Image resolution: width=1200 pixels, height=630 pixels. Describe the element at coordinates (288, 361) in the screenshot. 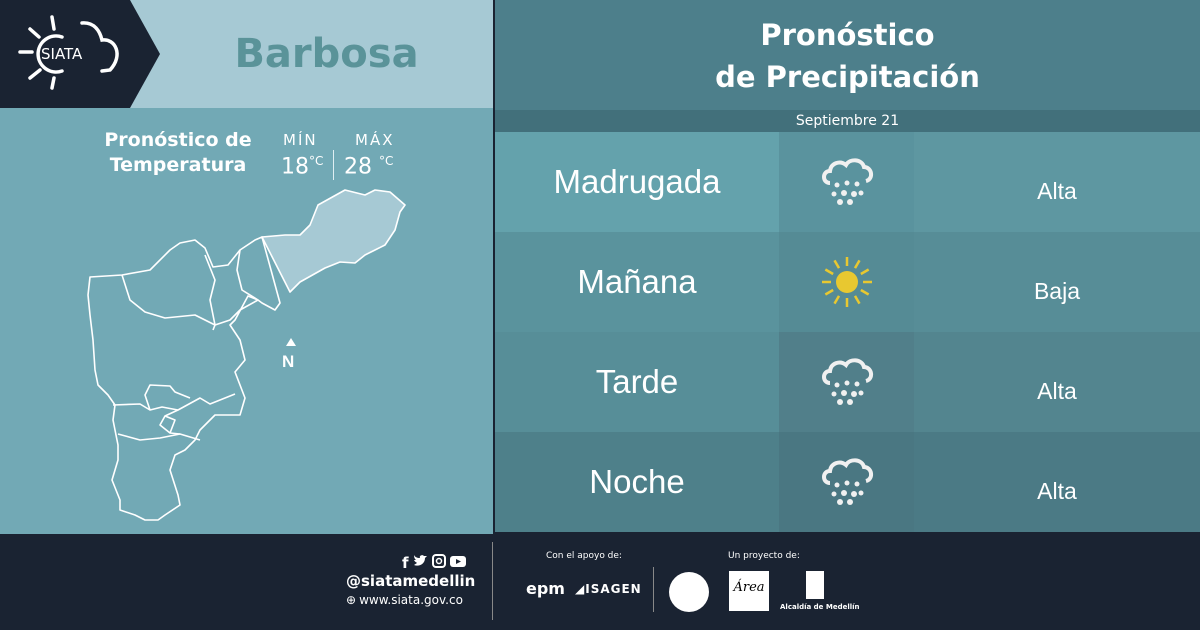

I see `north-label: N` at that location.